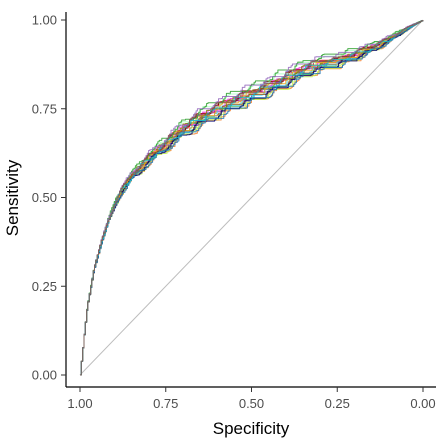 The width and height of the screenshot is (440, 440). Describe the element at coordinates (44, 197) in the screenshot. I see `y-tick-label: 0.50` at that location.